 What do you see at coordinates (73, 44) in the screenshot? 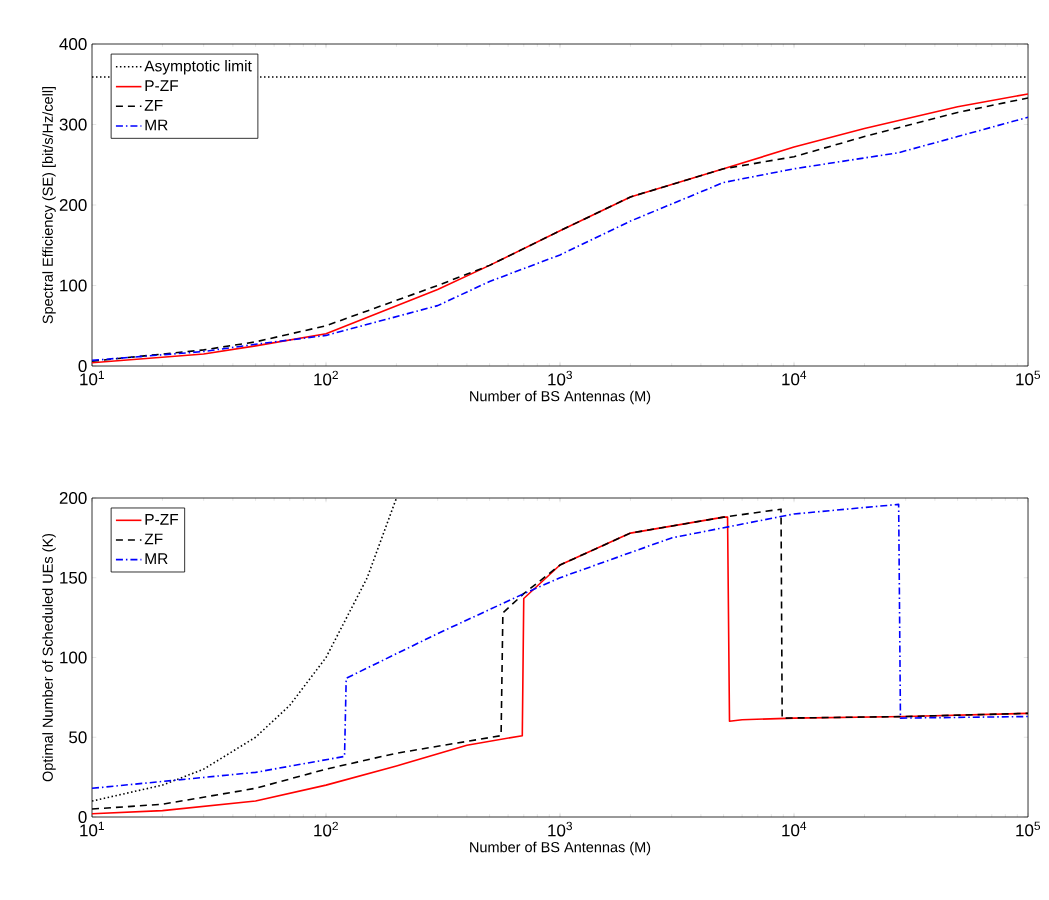
I see `y-tick-label: 400` at bounding box center [73, 44].